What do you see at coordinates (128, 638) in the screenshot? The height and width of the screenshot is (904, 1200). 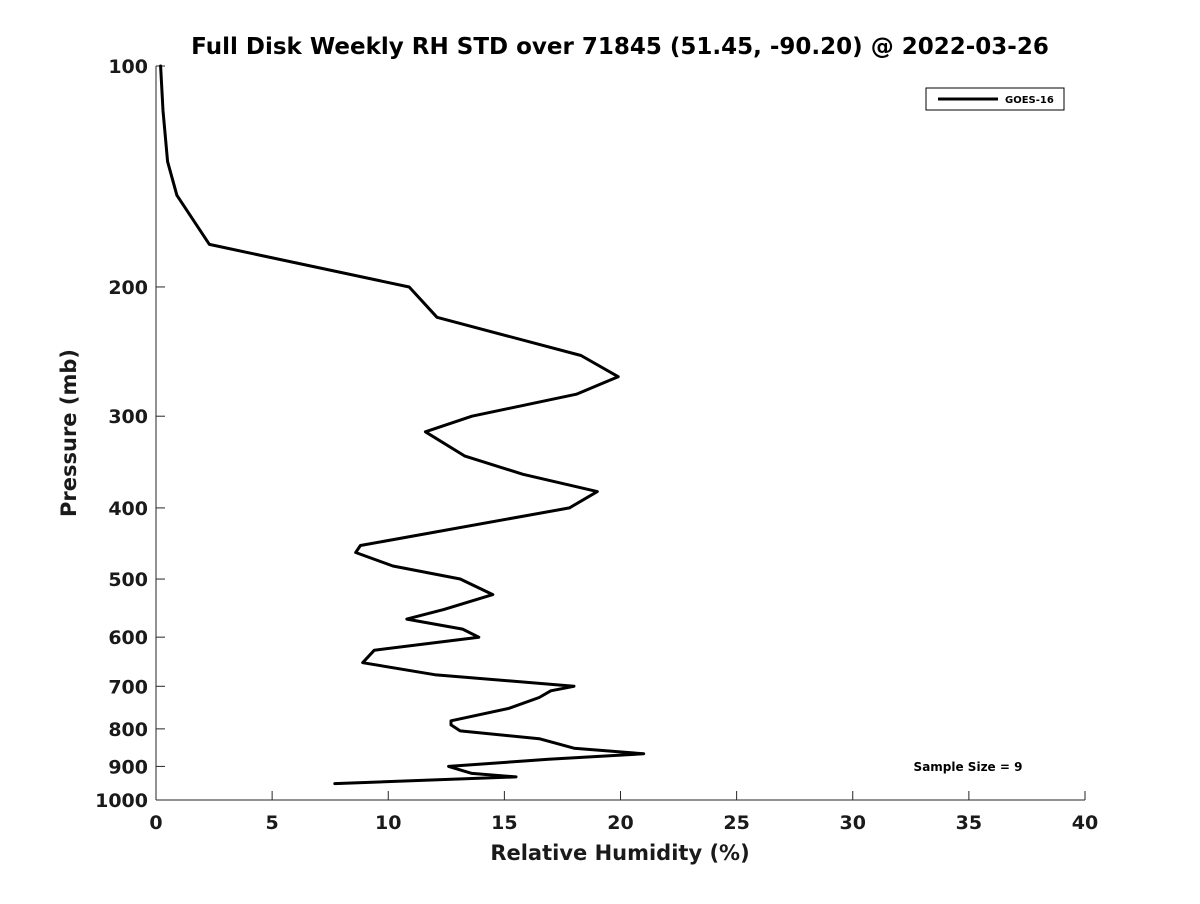 I see `y-tick-label: 600` at bounding box center [128, 638].